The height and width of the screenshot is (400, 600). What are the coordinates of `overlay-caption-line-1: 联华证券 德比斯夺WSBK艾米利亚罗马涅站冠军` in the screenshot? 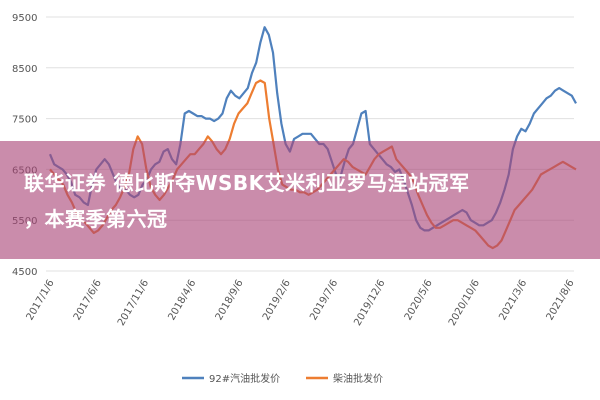 It's located at (247, 183).